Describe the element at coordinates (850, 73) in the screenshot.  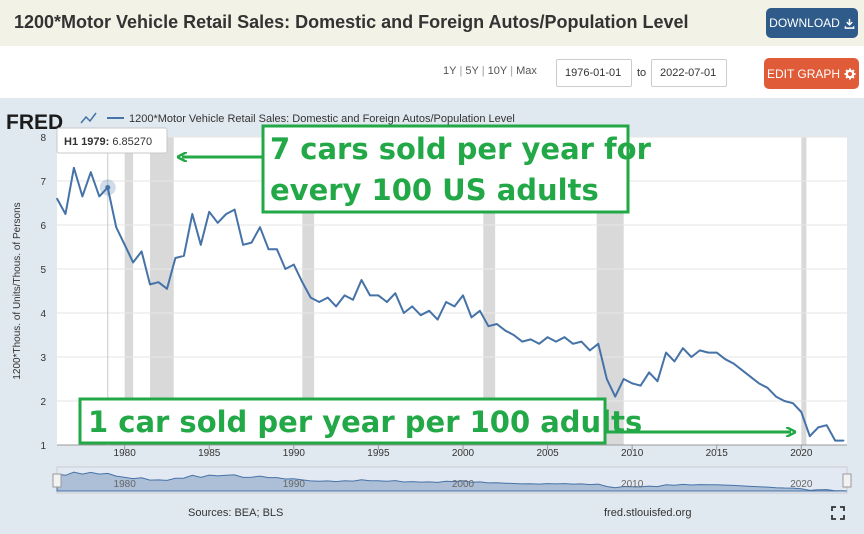
I see `gear-icon` at that location.